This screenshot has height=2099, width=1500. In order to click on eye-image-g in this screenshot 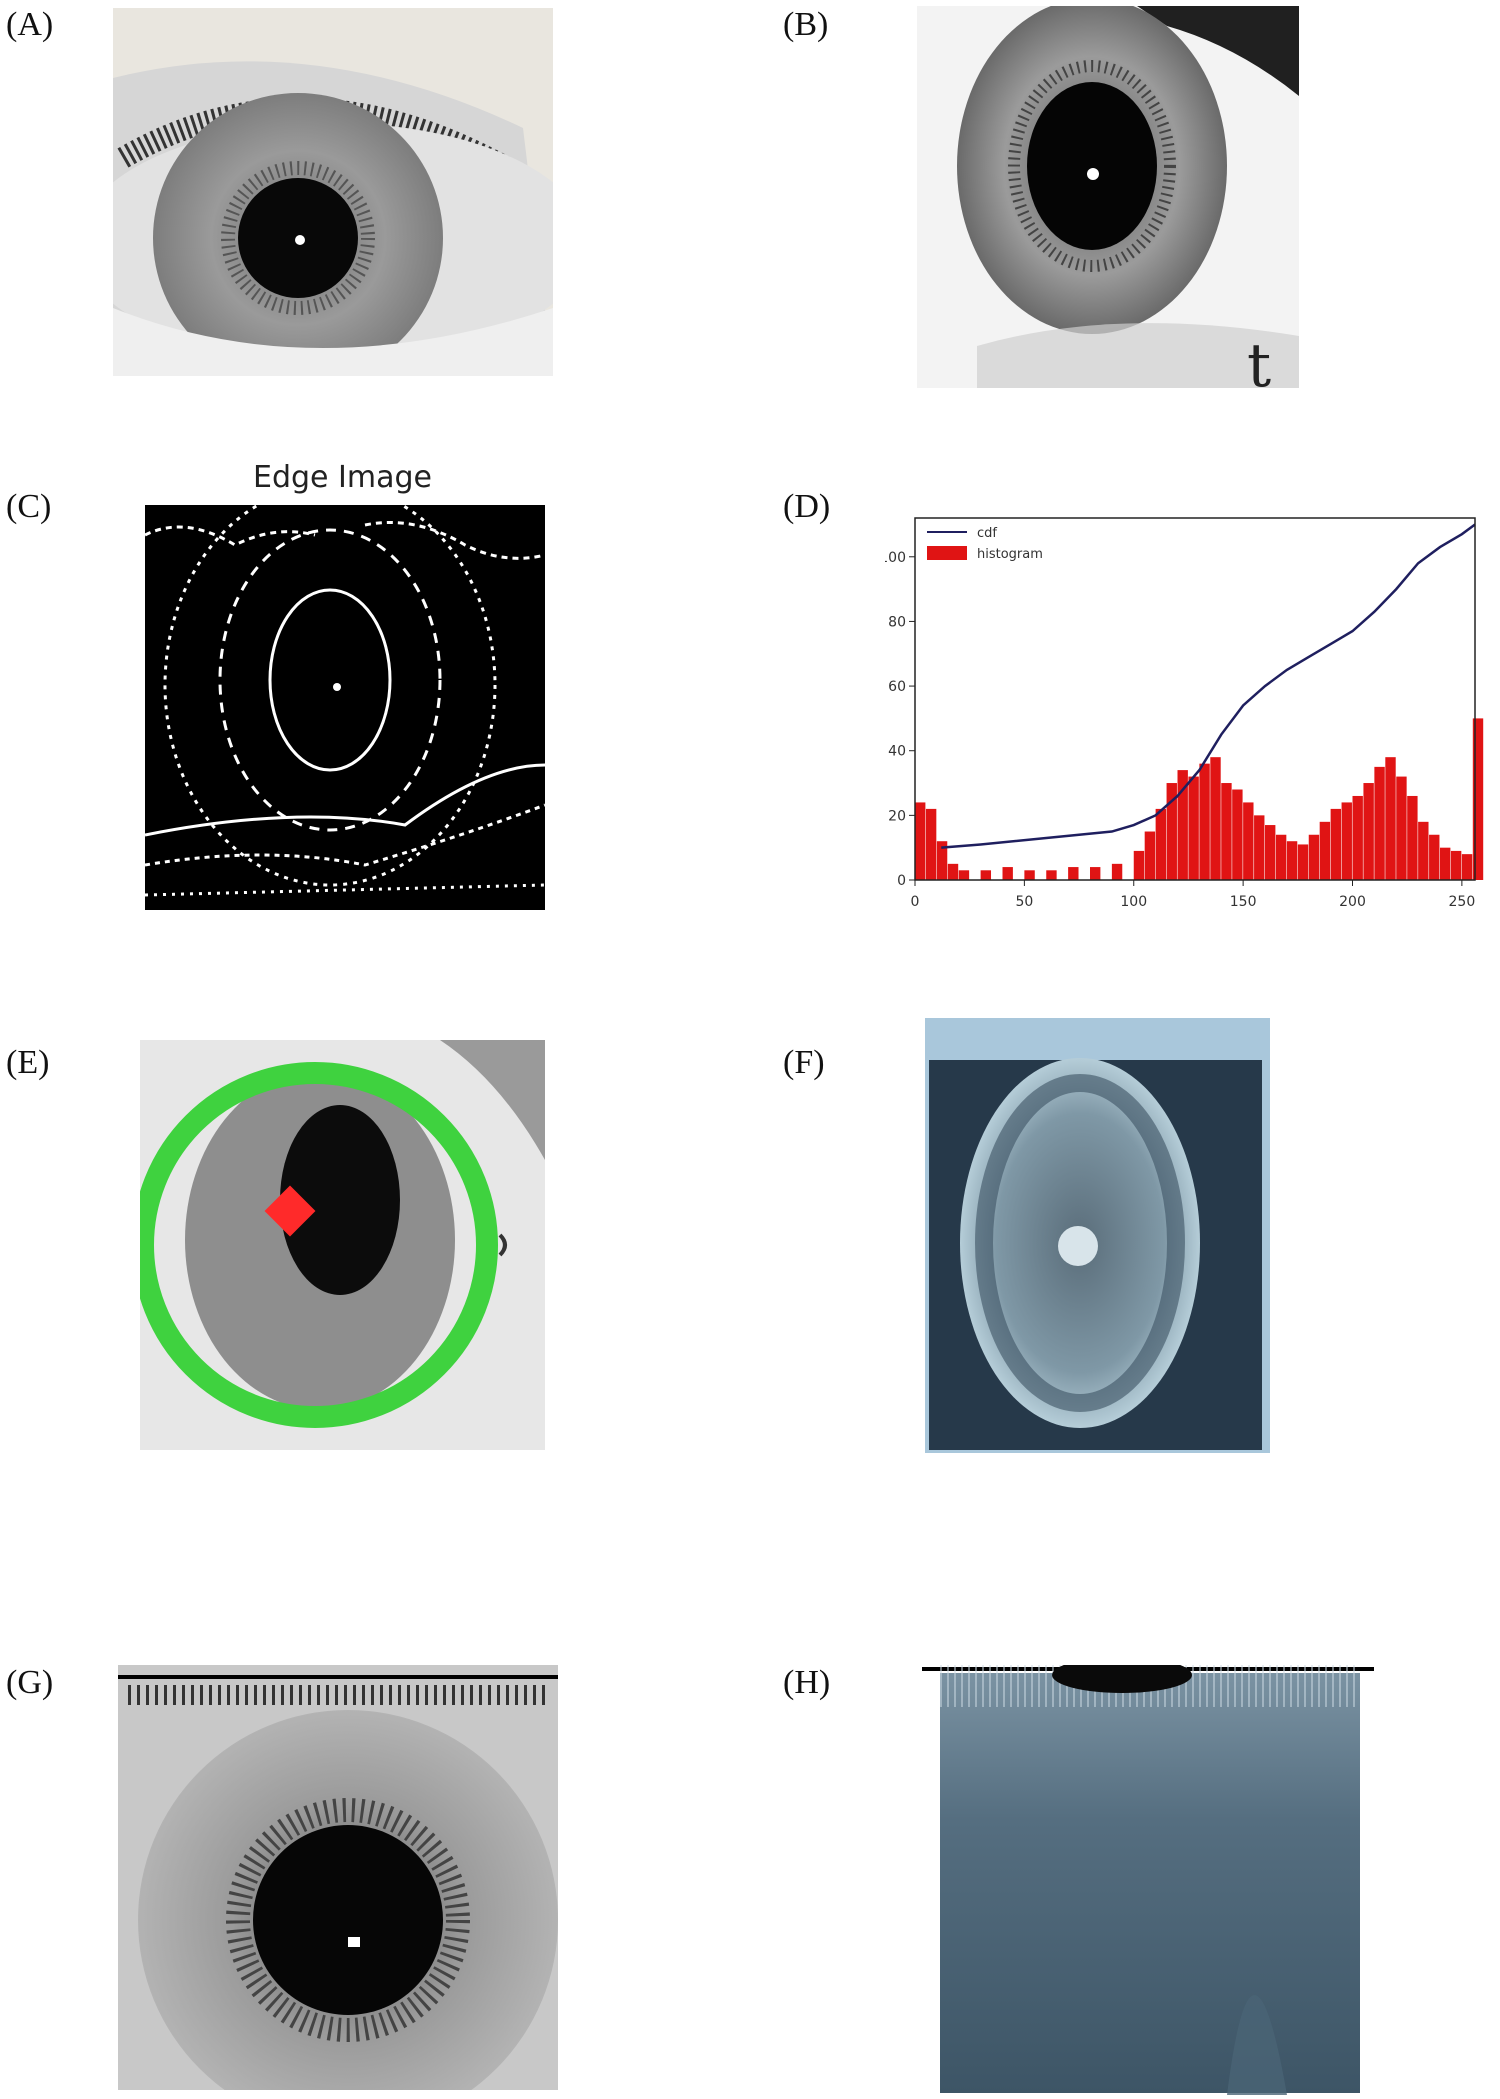, I will do `click(338, 1877)`.